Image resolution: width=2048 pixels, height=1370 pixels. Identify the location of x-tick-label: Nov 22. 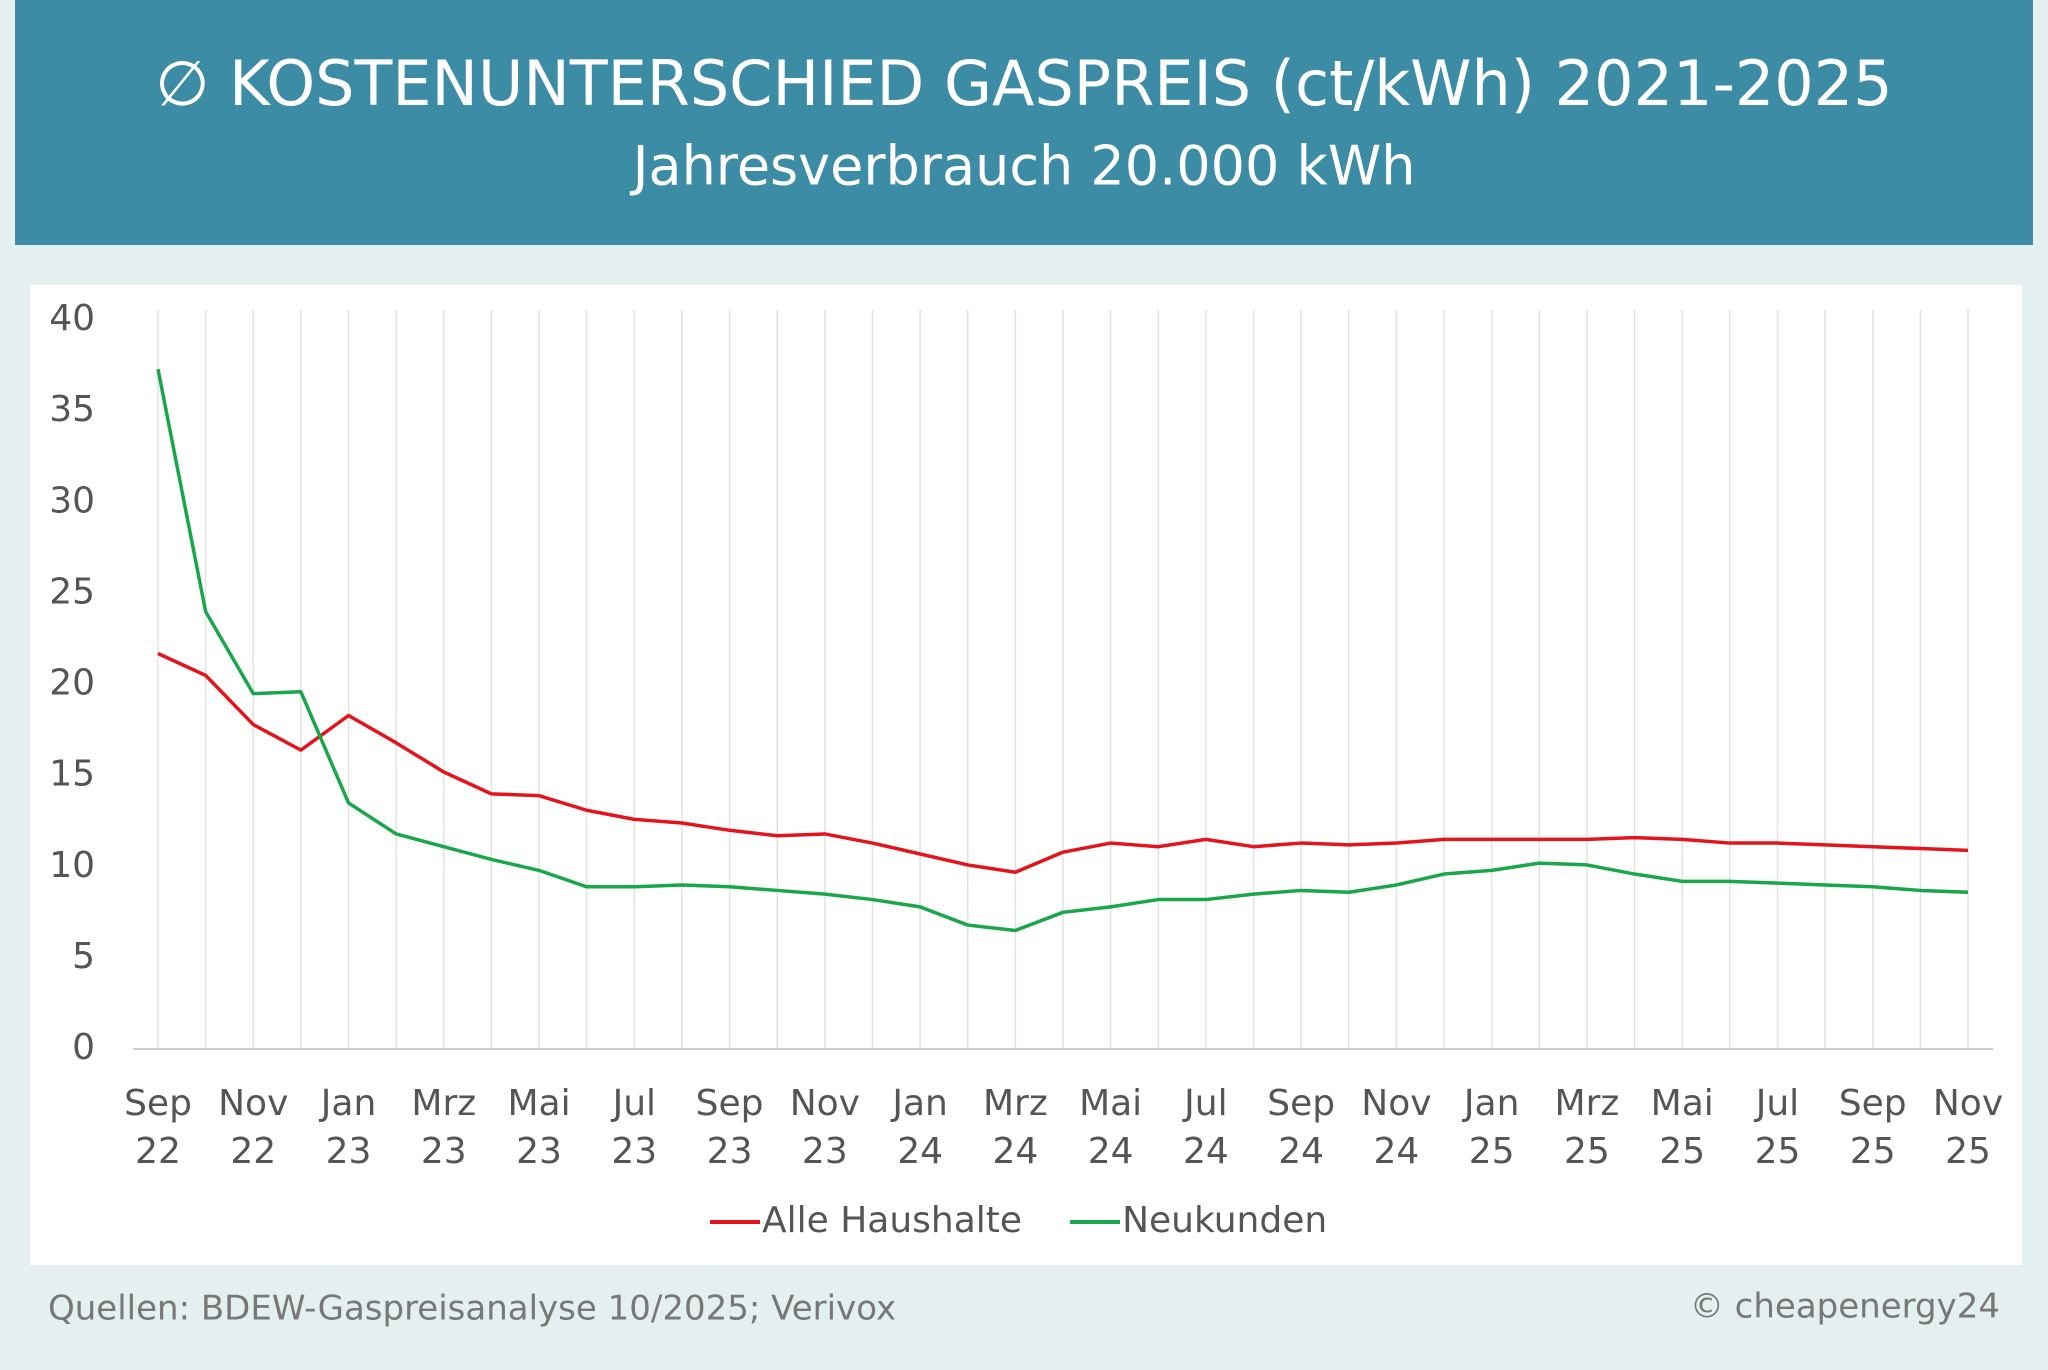
(253, 1127).